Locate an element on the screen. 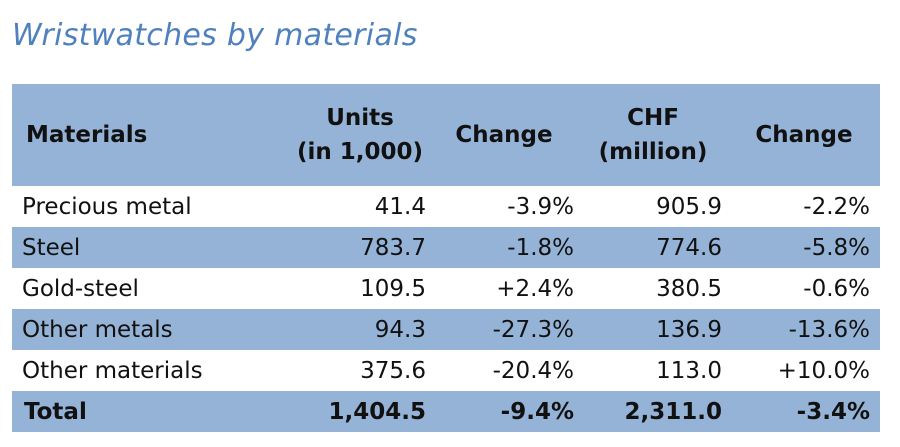  header-chf-line2: (million) is located at coordinates (653, 152).